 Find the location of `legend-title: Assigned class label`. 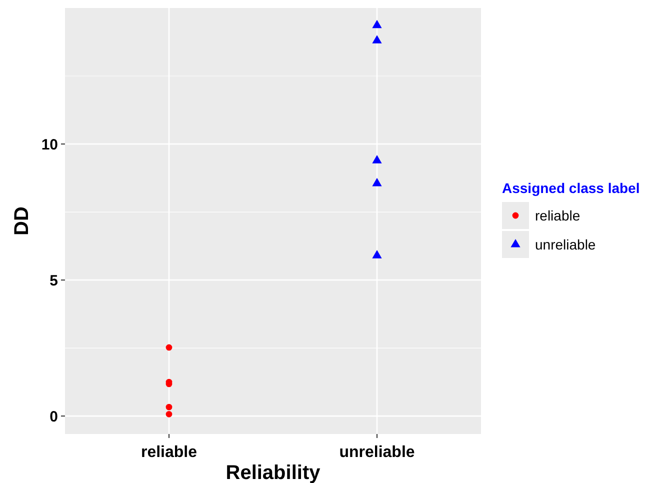

legend-title: Assigned class label is located at coordinates (571, 188).